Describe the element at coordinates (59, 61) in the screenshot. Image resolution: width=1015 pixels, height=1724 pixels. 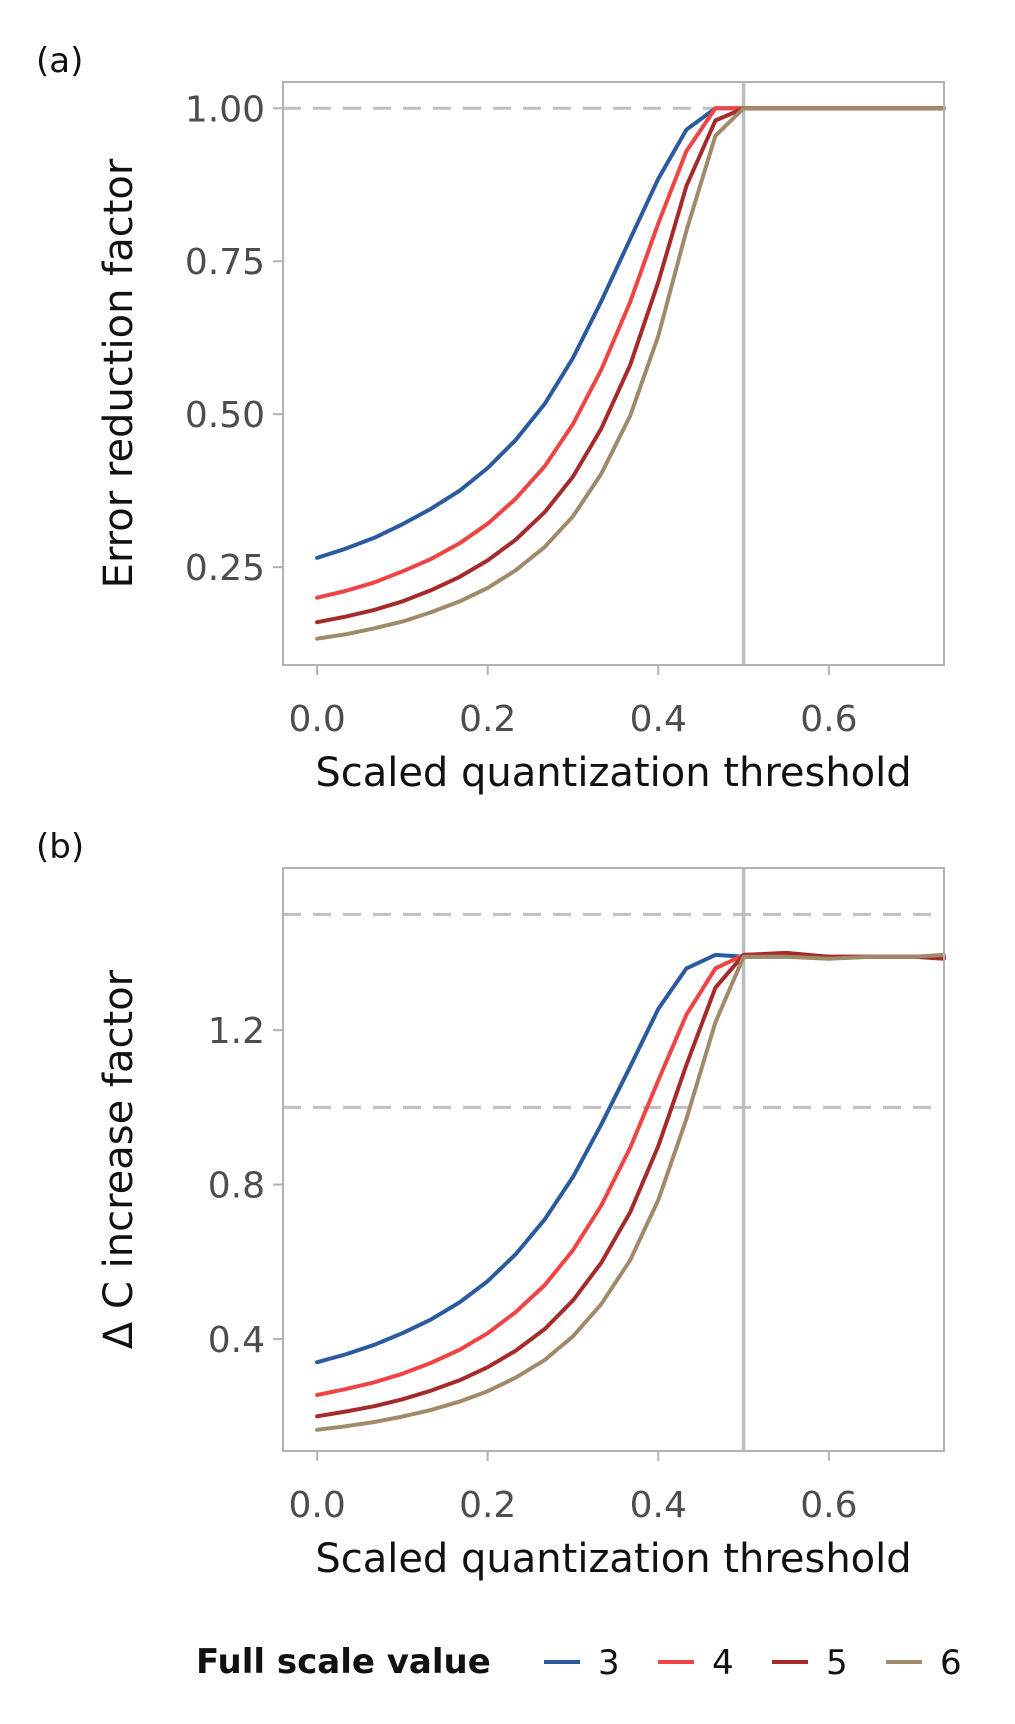
I see `panel-label: (a)` at that location.